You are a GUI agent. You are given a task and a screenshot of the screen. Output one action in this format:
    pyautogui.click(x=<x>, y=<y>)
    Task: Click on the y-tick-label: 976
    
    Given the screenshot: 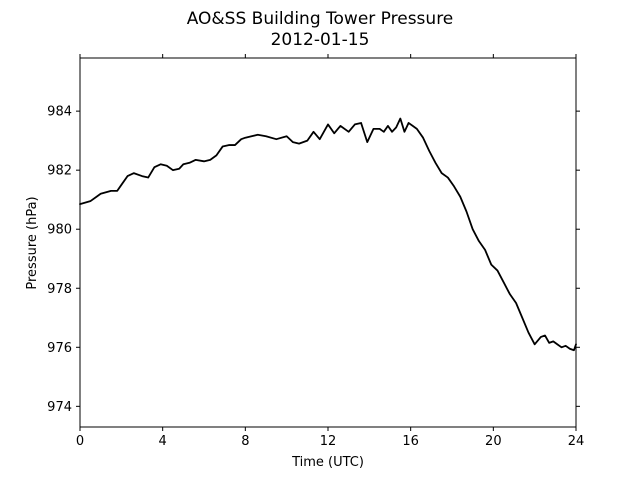 What is the action you would take?
    pyautogui.click(x=59, y=348)
    